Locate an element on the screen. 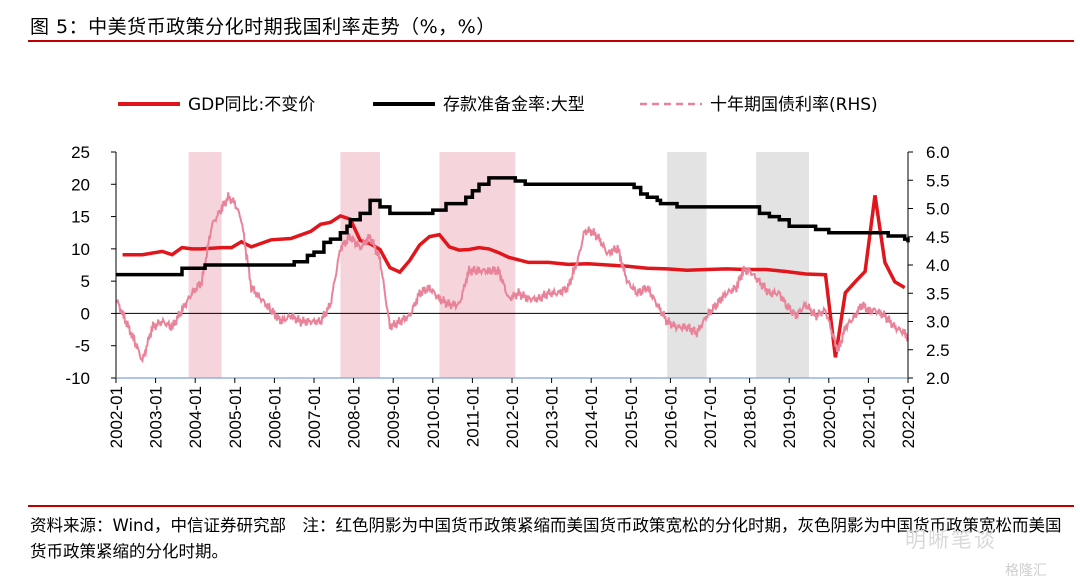 This screenshot has height=587, width=1080. x-tick-label: 2018-01 is located at coordinates (750, 417).